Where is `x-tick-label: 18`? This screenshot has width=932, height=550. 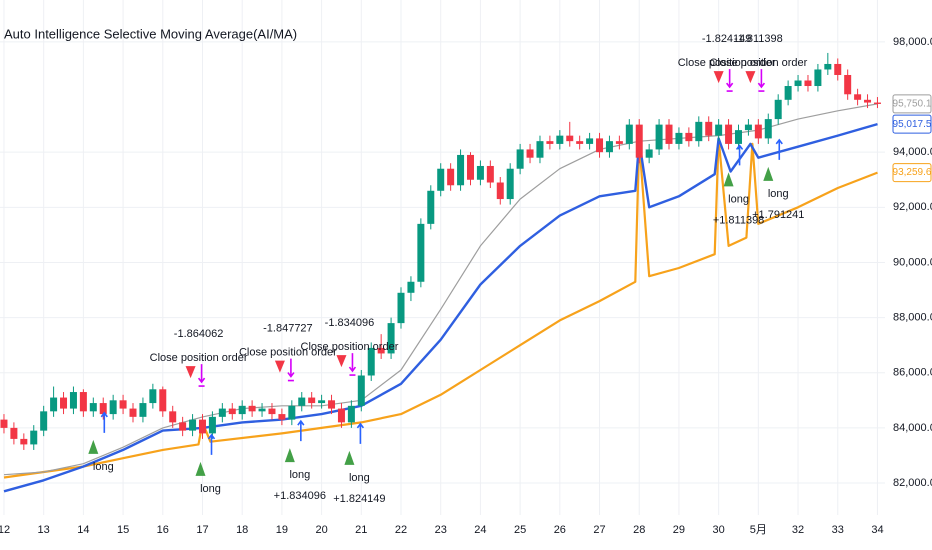 x-tick-label: 18 is located at coordinates (242, 530).